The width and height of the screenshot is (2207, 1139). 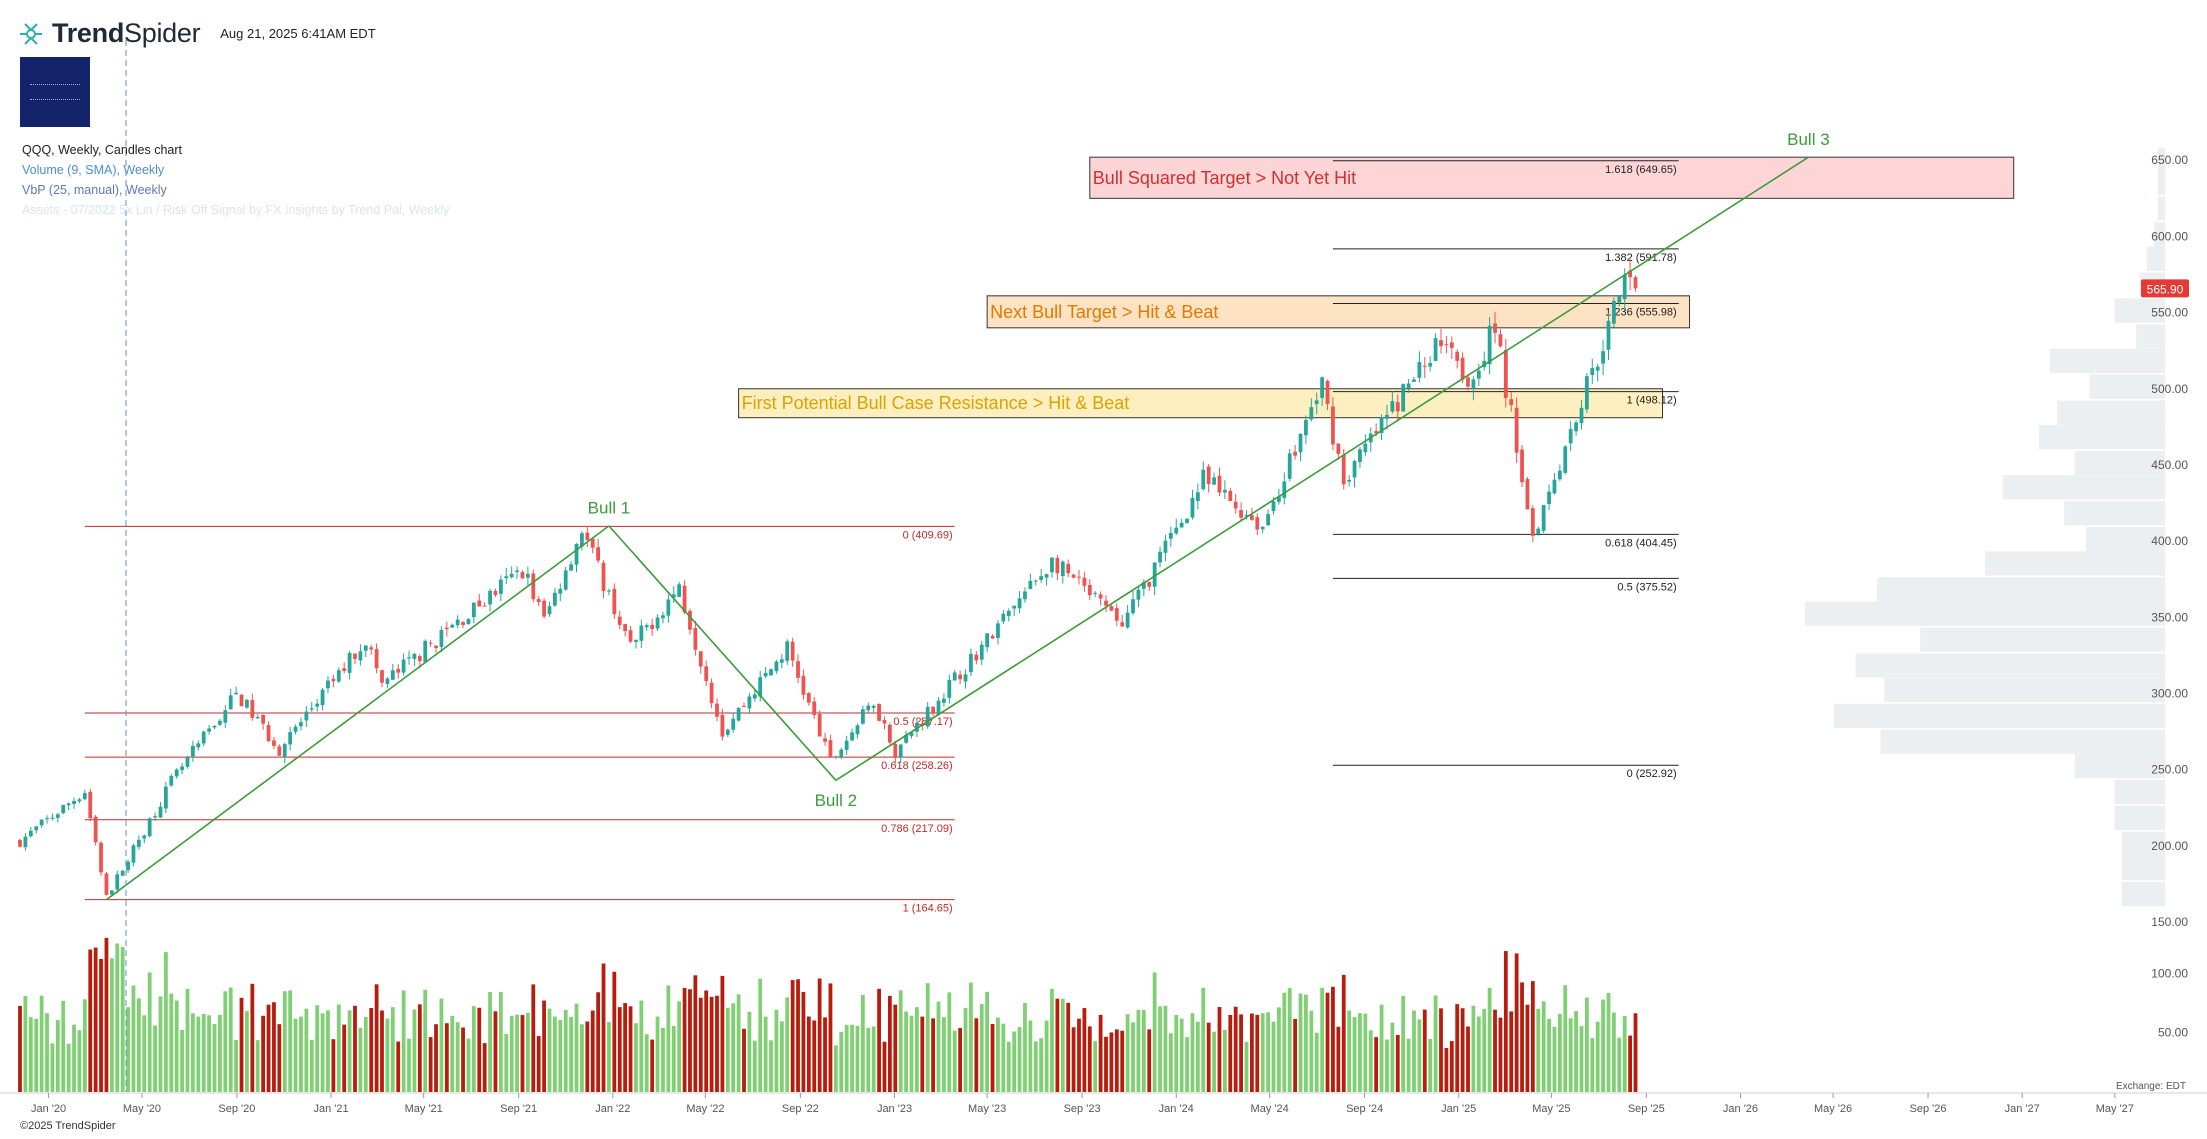 I want to click on price-tick-label: 150.00, so click(x=2169, y=922).